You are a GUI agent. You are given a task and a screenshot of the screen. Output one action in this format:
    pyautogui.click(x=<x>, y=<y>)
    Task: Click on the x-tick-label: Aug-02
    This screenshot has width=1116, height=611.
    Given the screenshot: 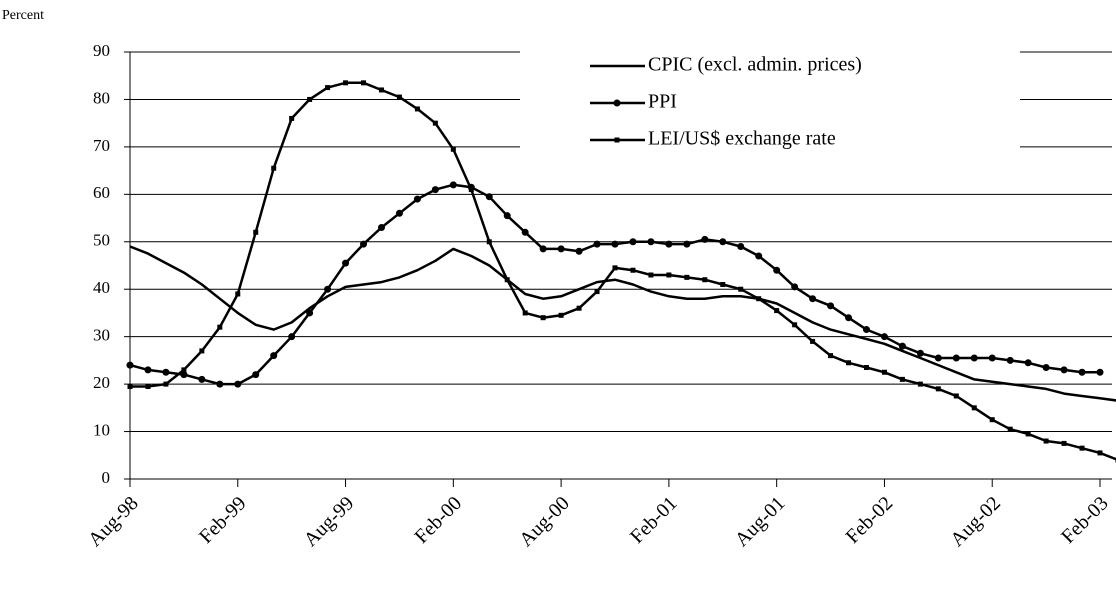 What is the action you would take?
    pyautogui.click(x=975, y=521)
    